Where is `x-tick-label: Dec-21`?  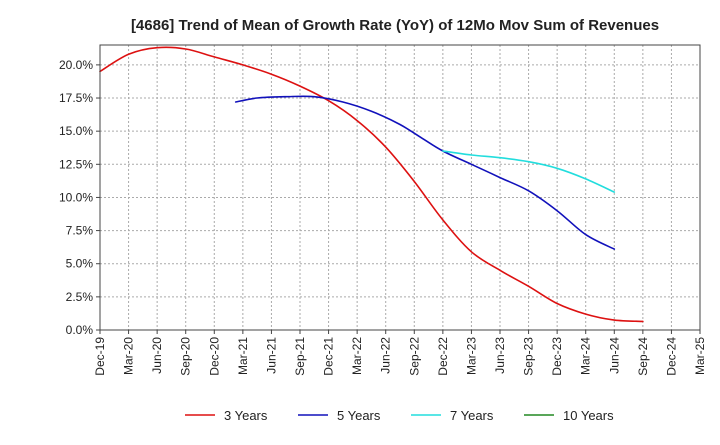 x-tick-label: Dec-21 is located at coordinates (329, 356).